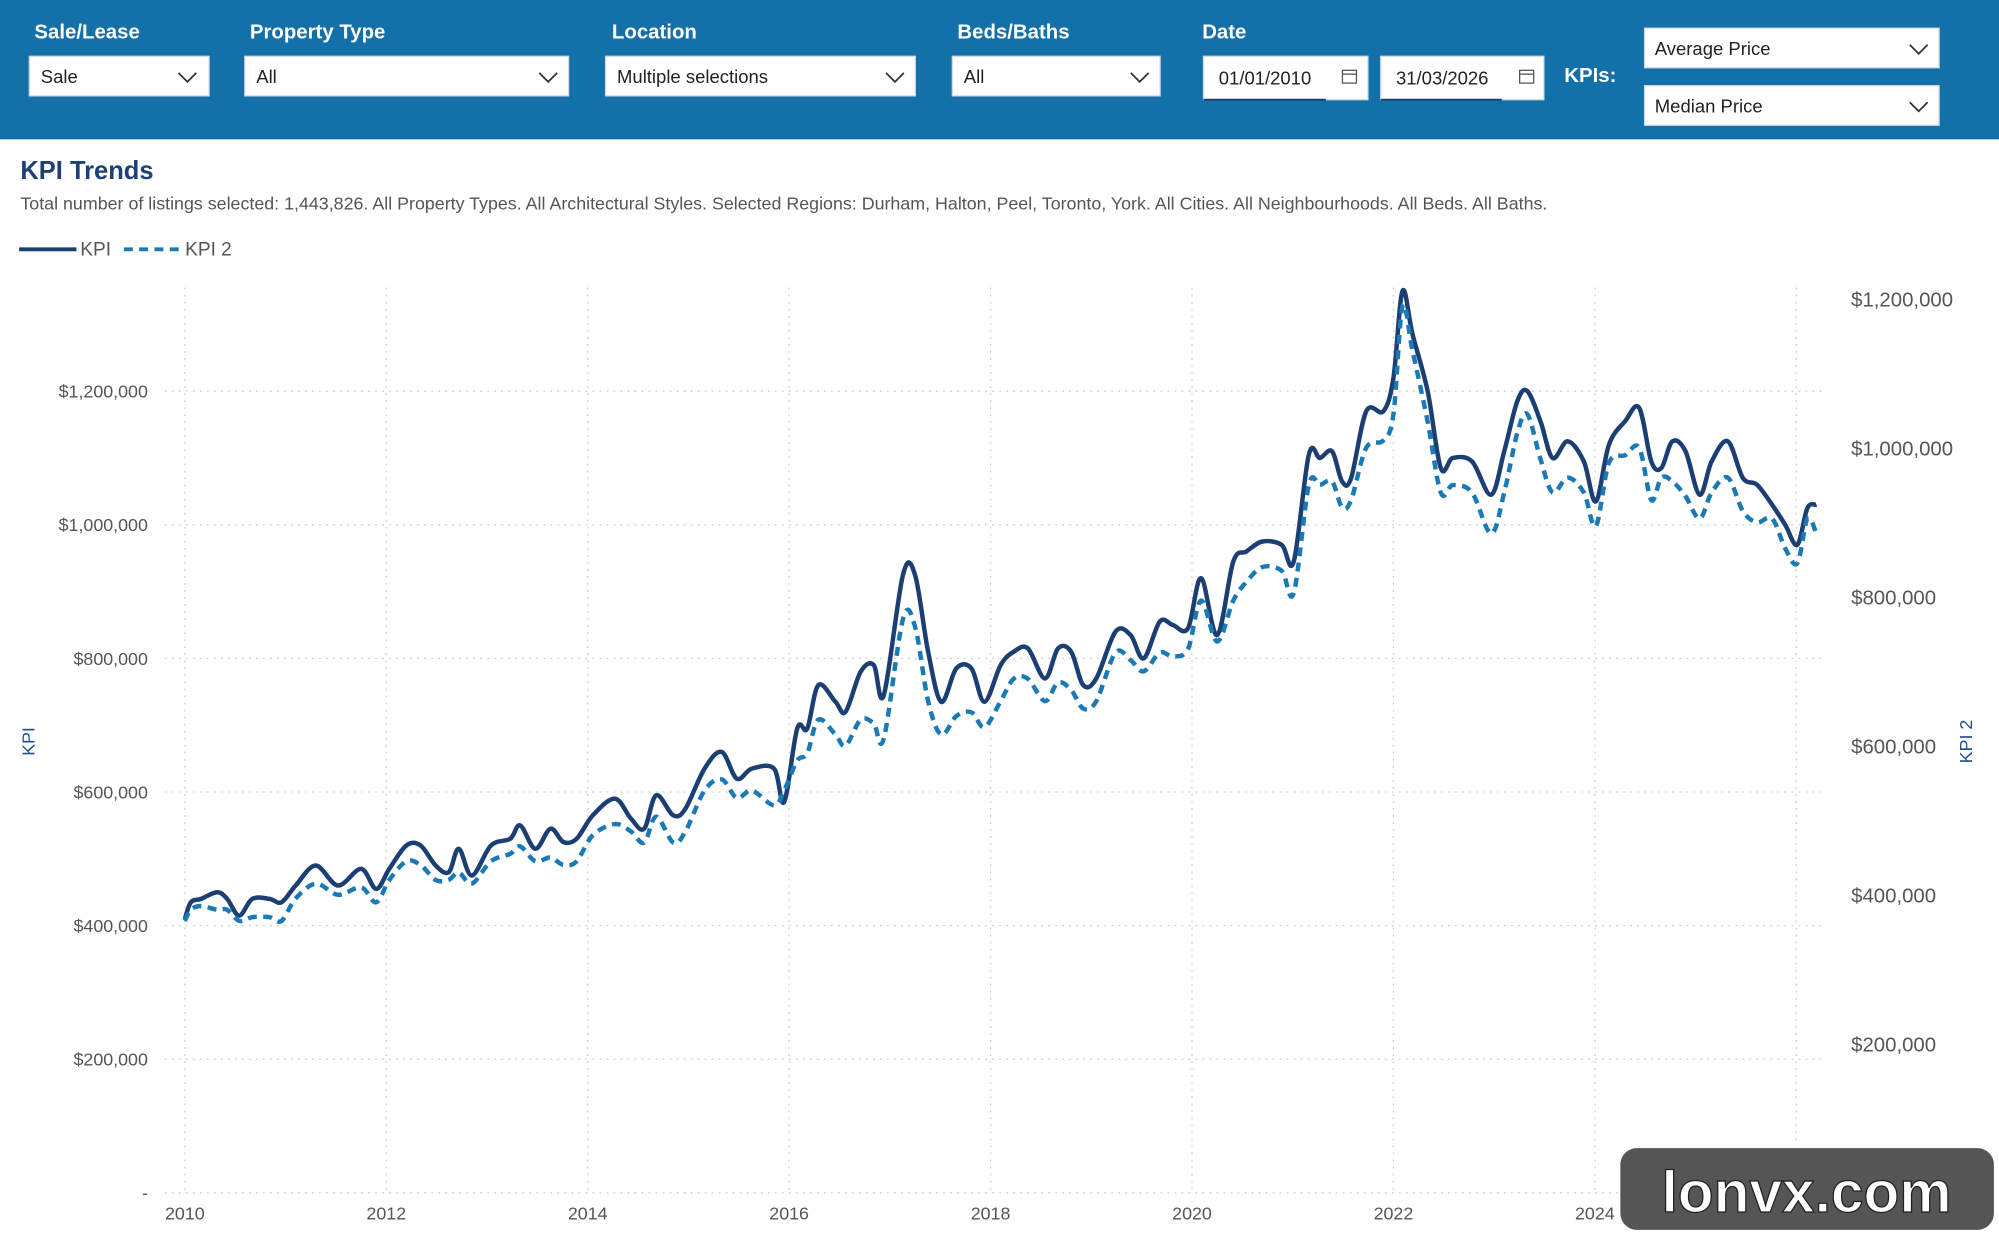  I want to click on watermark-box: lonvx.com, so click(1807, 1189).